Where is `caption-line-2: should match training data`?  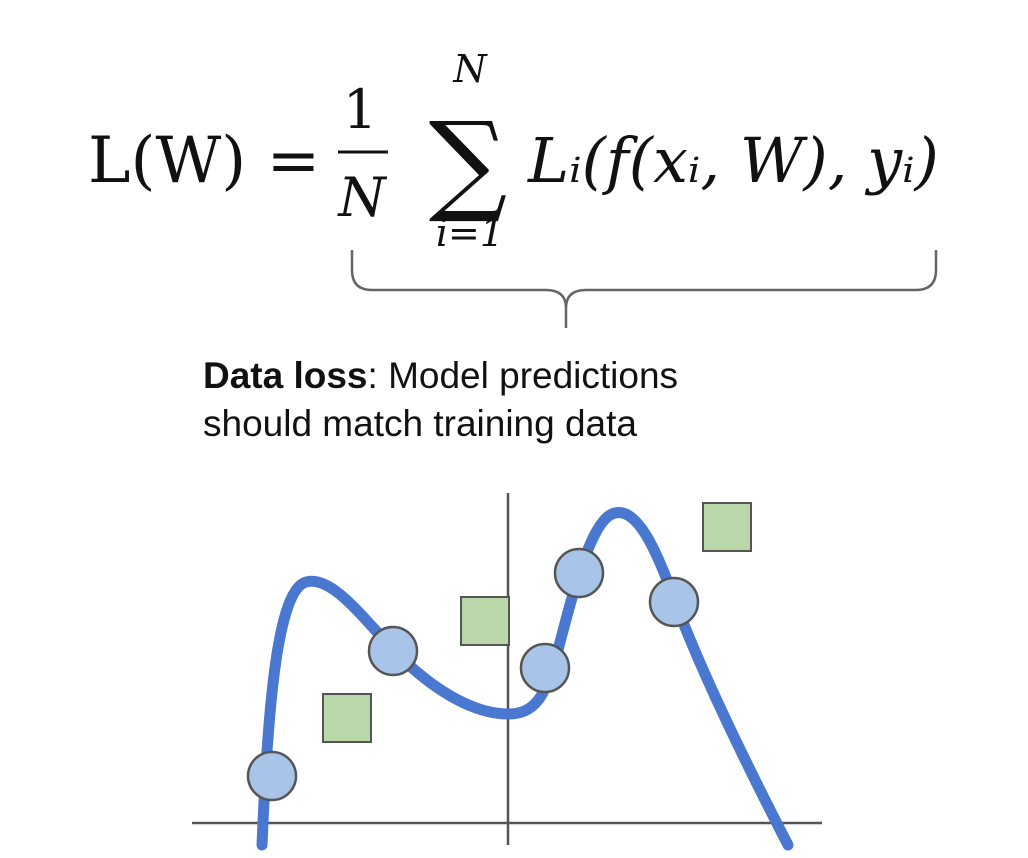 caption-line-2: should match training data is located at coordinates (420, 423).